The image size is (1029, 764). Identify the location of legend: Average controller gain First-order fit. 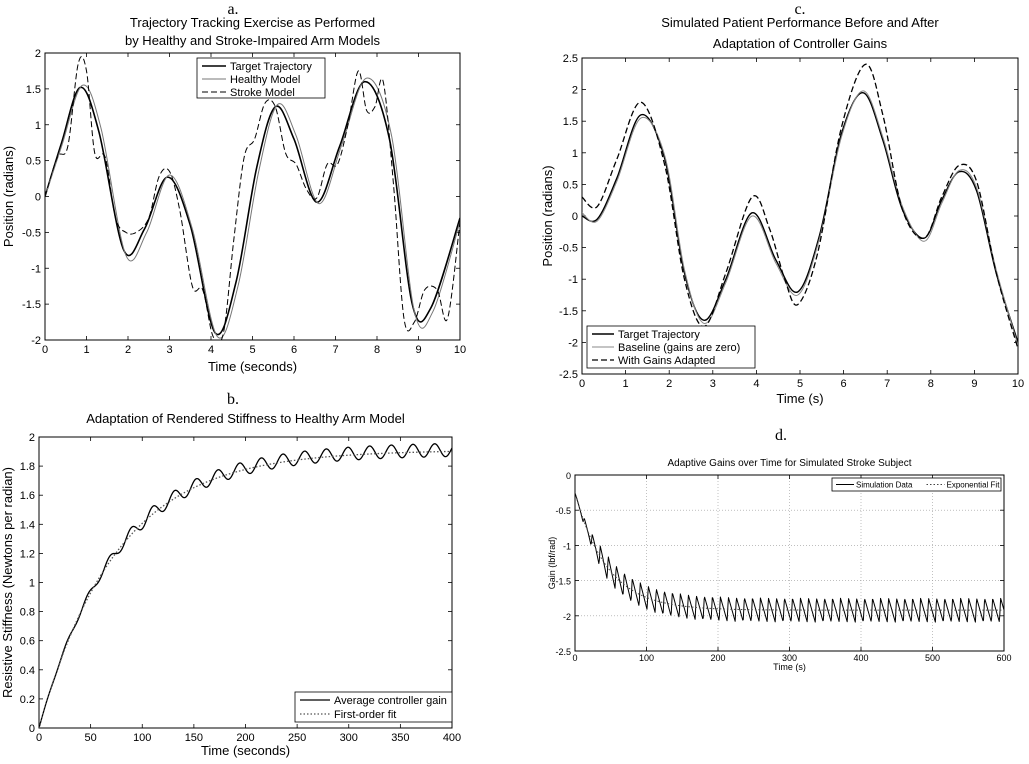
(373, 707).